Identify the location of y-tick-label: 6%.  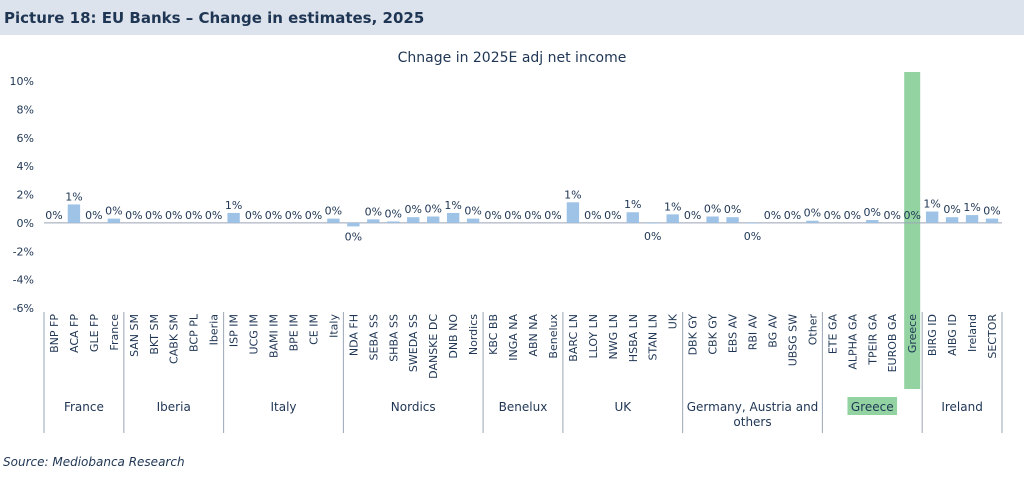
(25, 138).